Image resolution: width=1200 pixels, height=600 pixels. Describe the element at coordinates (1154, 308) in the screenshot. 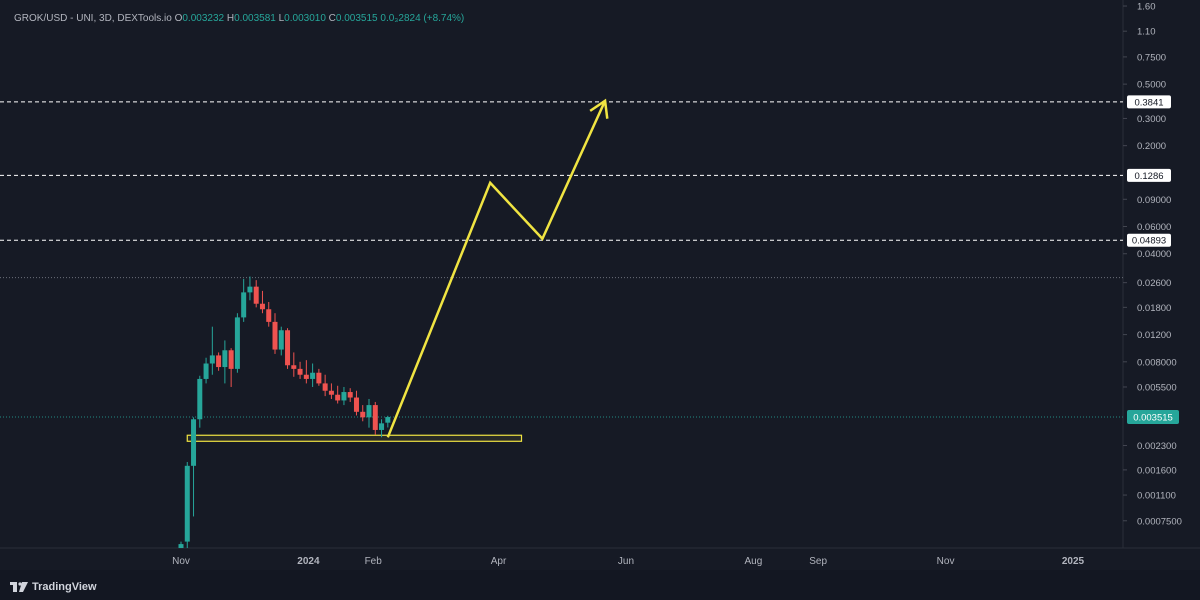

I see `y-tick-label: 0.01800` at that location.